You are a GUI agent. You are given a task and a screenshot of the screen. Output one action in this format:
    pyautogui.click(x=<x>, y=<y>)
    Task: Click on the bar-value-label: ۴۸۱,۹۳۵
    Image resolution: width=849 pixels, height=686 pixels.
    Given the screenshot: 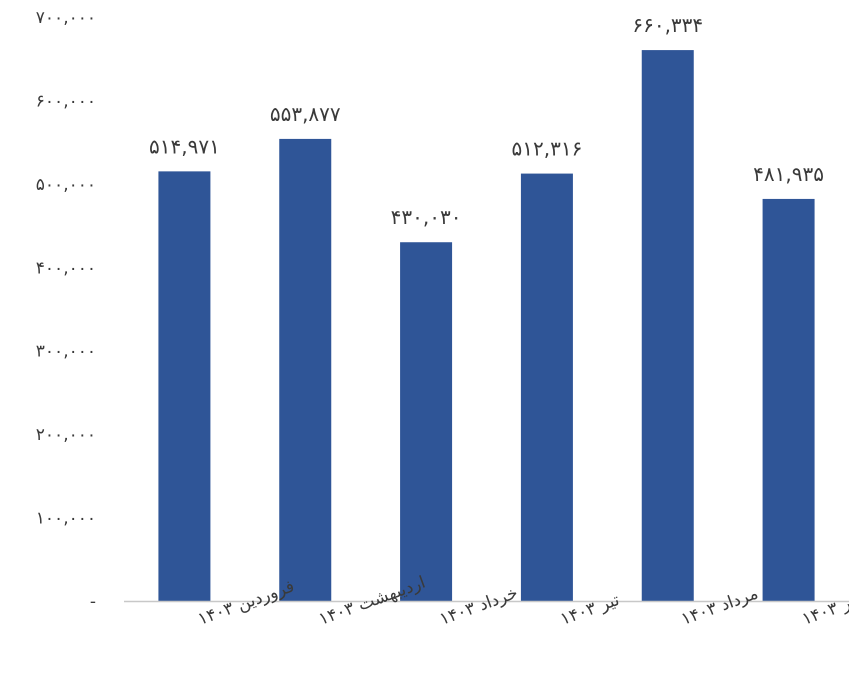 What is the action you would take?
    pyautogui.click(x=788, y=174)
    